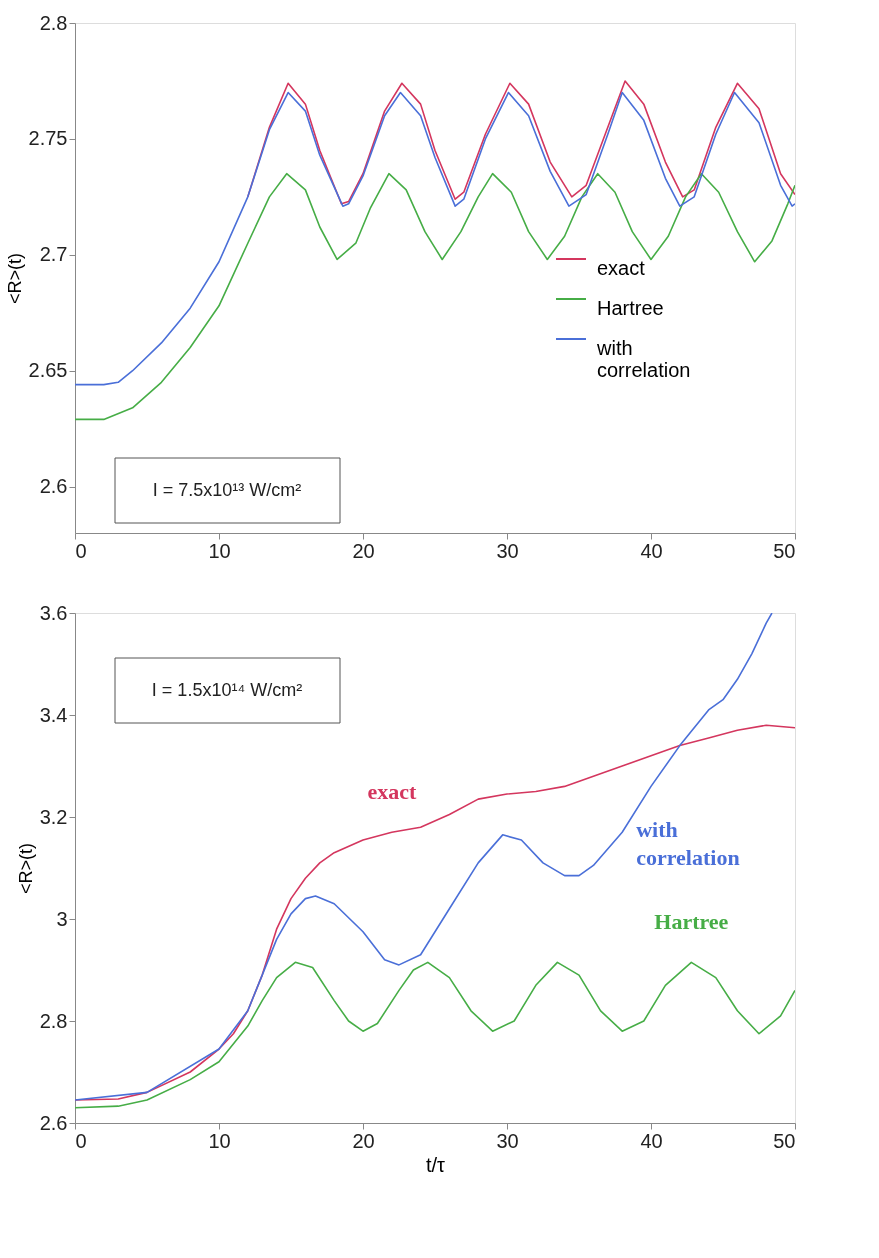 This screenshot has height=1258, width=879. What do you see at coordinates (621, 268) in the screenshot?
I see `legend-label: exact` at bounding box center [621, 268].